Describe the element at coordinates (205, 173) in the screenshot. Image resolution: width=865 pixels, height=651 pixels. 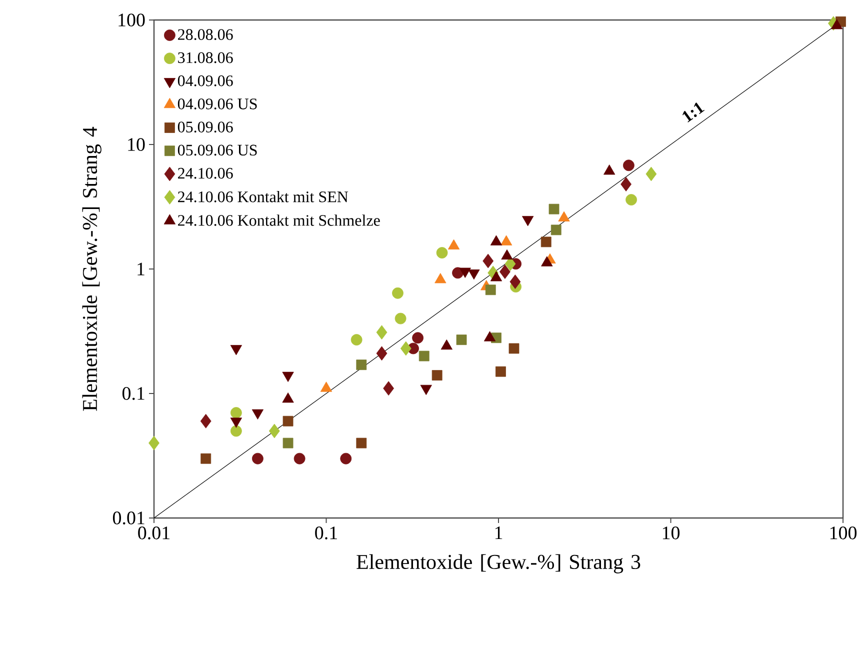
I see `legend-label: 24.10.06` at that location.